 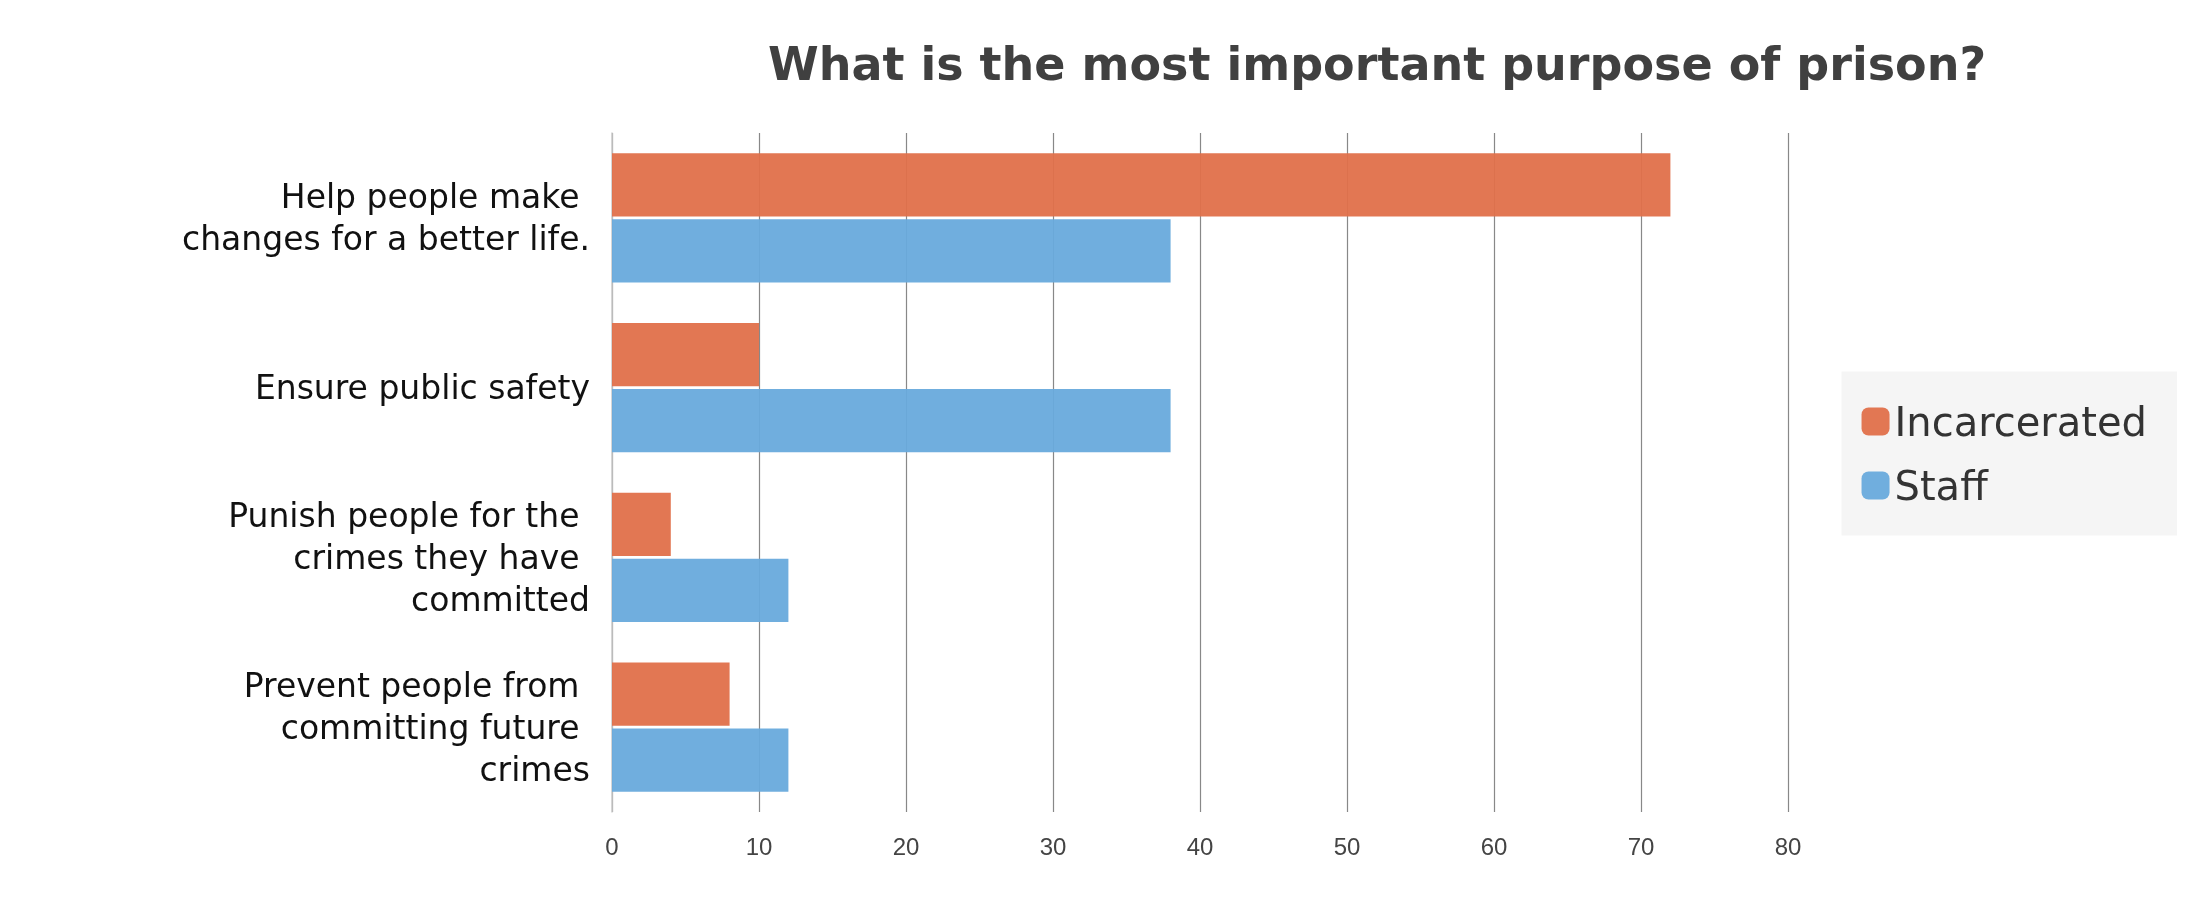 What do you see at coordinates (1053, 846) in the screenshot?
I see `x-tick-label: 30` at bounding box center [1053, 846].